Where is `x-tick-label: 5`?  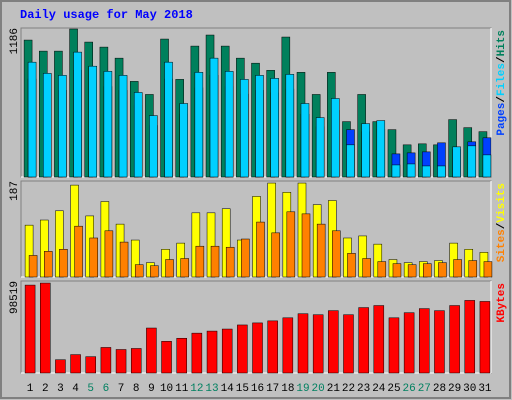
x-tick-label: 5 is located at coordinates (90, 389).